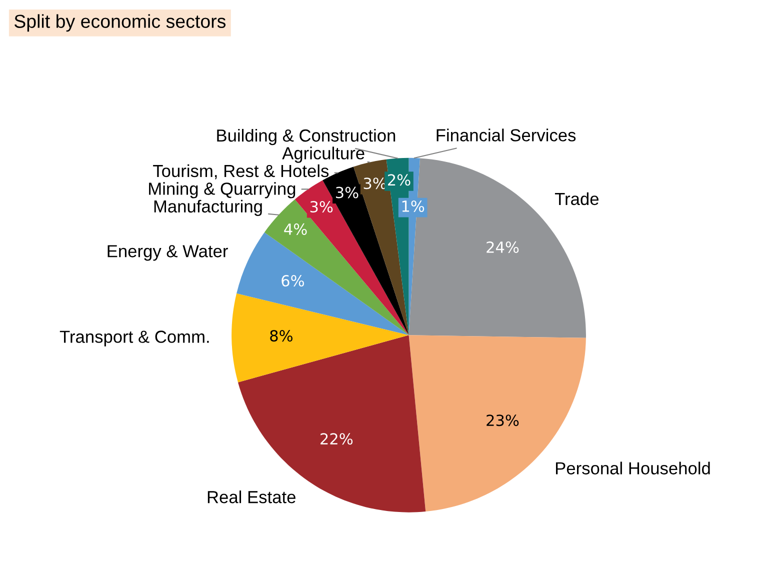 This screenshot has height=568, width=757. I want to click on slice-label: Energy & Water, so click(168, 253).